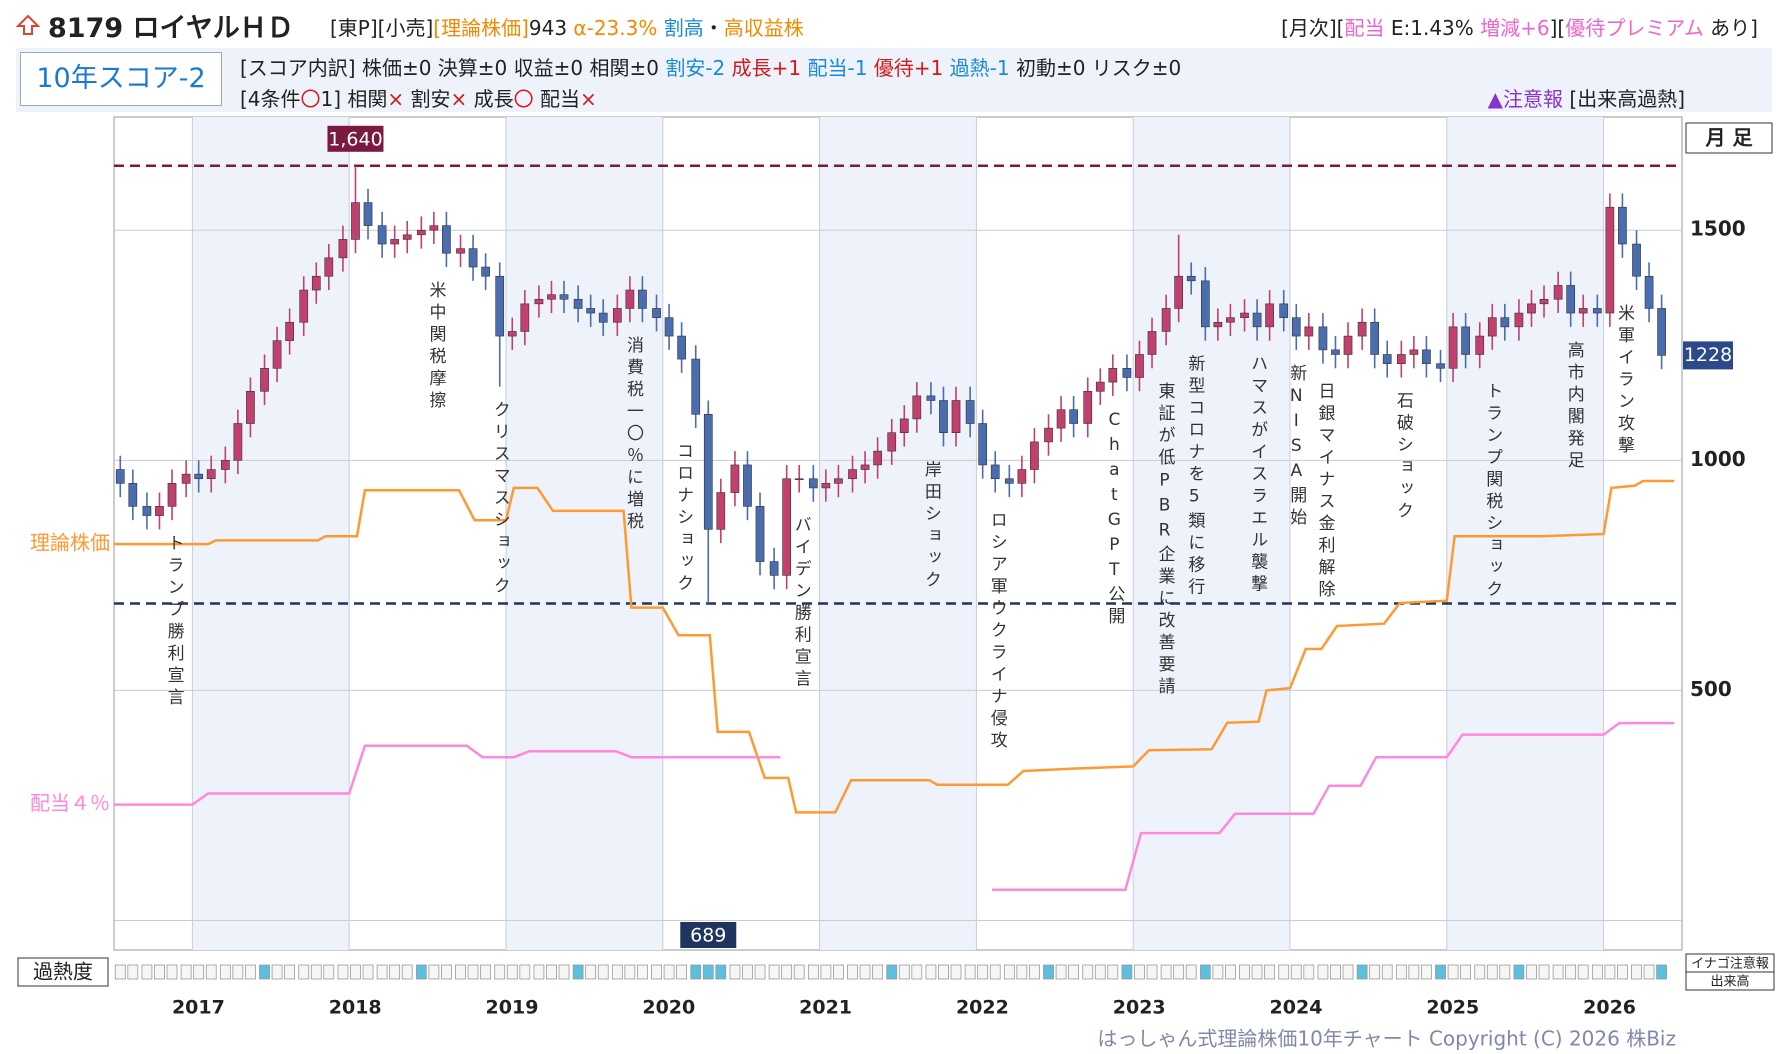  I want to click on event-label: 東証が低PBR企業に改善要請, so click(1165, 540).